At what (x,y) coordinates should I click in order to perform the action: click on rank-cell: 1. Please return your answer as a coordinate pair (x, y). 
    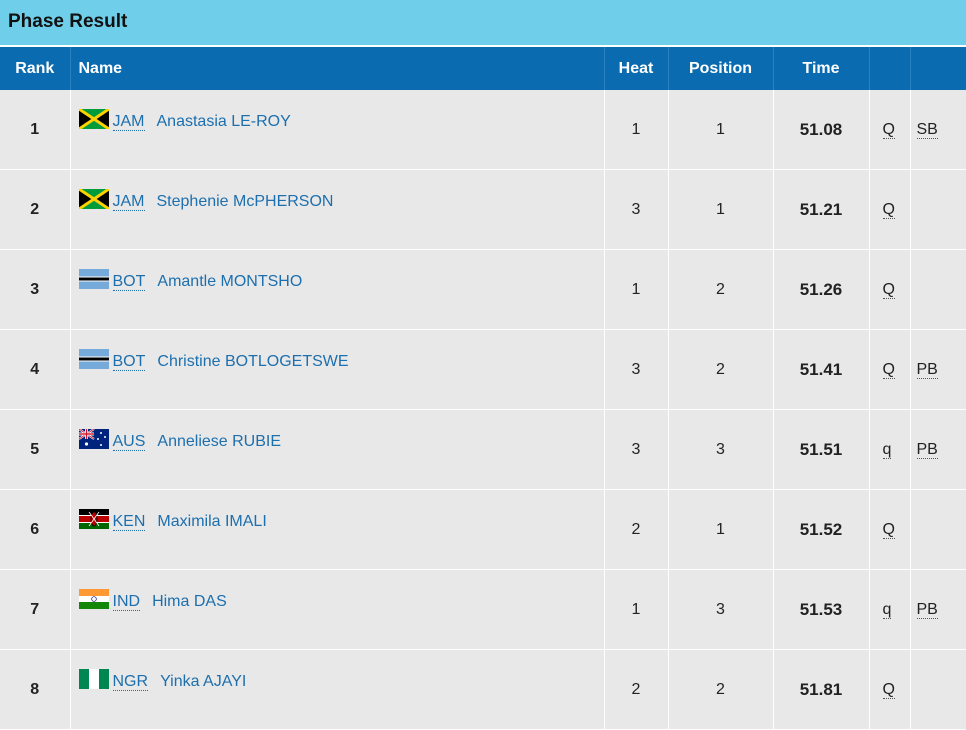
    Looking at the image, I should click on (35, 130).